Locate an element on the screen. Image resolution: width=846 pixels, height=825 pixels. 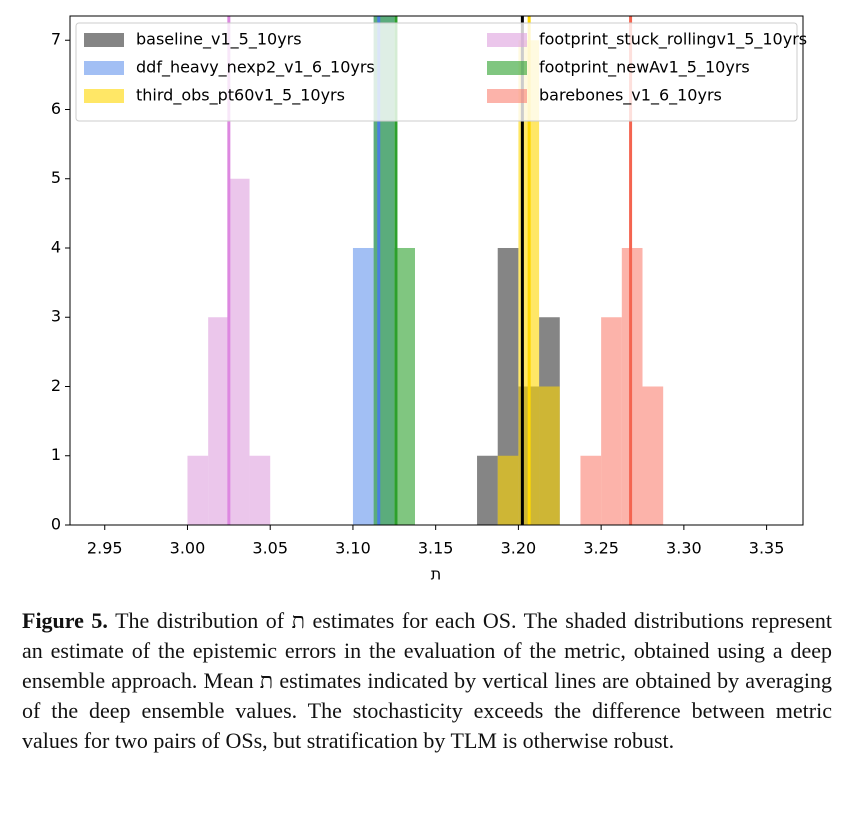
x-tick-label: 3.35 is located at coordinates (767, 548).